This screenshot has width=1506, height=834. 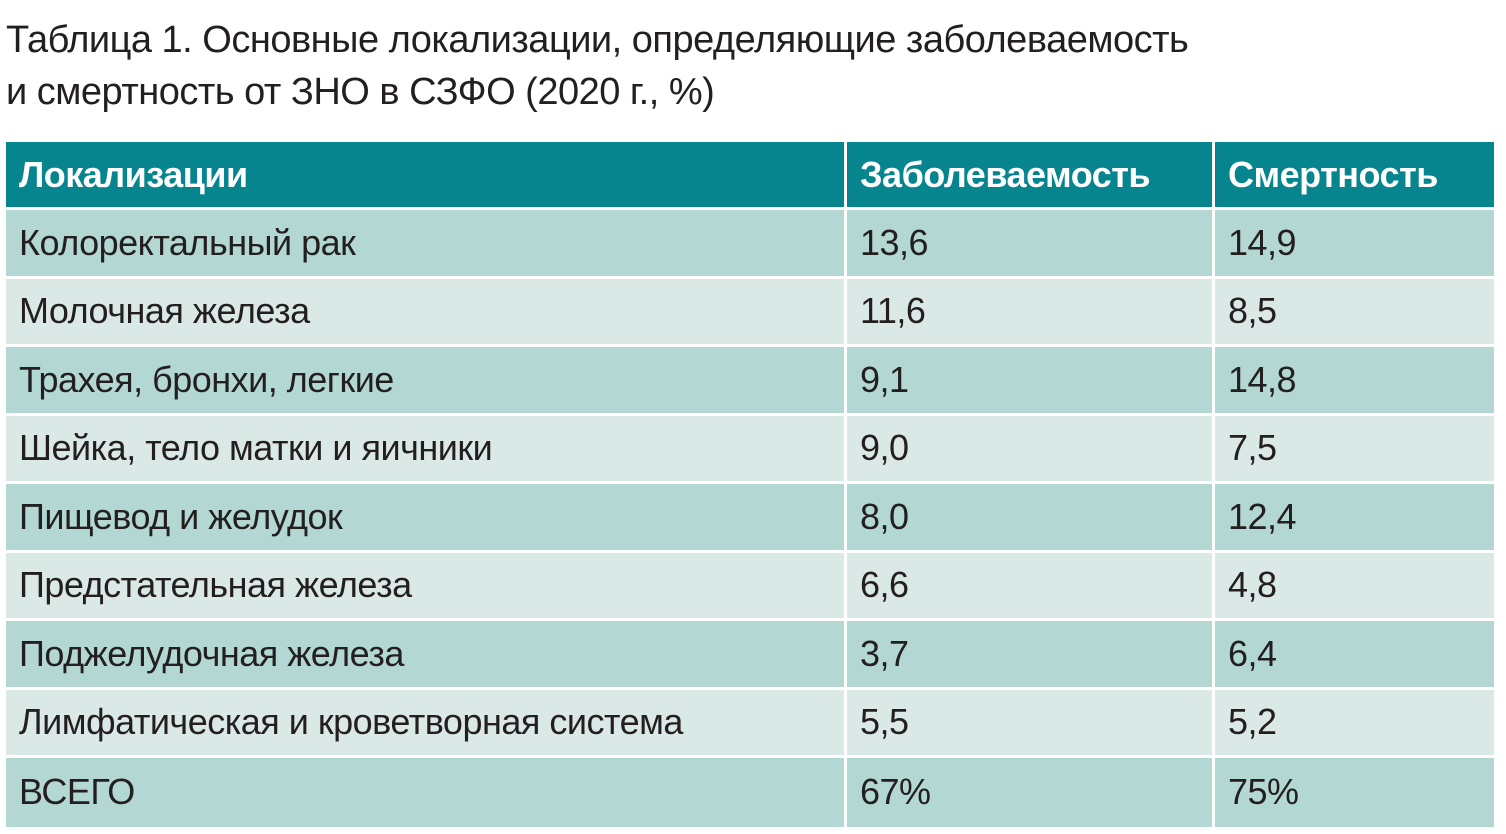 What do you see at coordinates (426, 655) in the screenshot?
I see `cell-localization: Поджелудочная железа` at bounding box center [426, 655].